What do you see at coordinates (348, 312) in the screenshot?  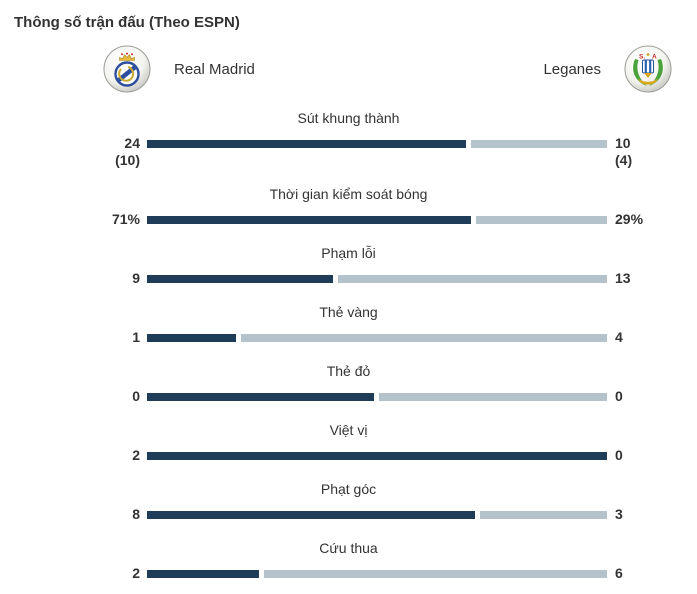 I see `stat-label: Thẻ vàng` at bounding box center [348, 312].